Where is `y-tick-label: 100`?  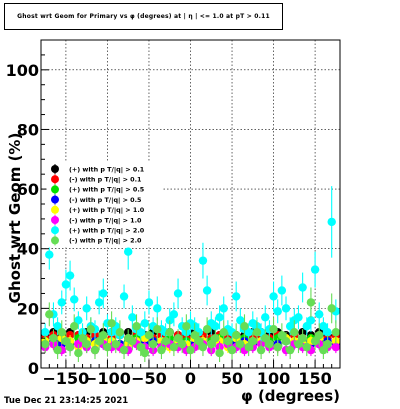
y-tick-label: 100 is located at coordinates (22, 70).